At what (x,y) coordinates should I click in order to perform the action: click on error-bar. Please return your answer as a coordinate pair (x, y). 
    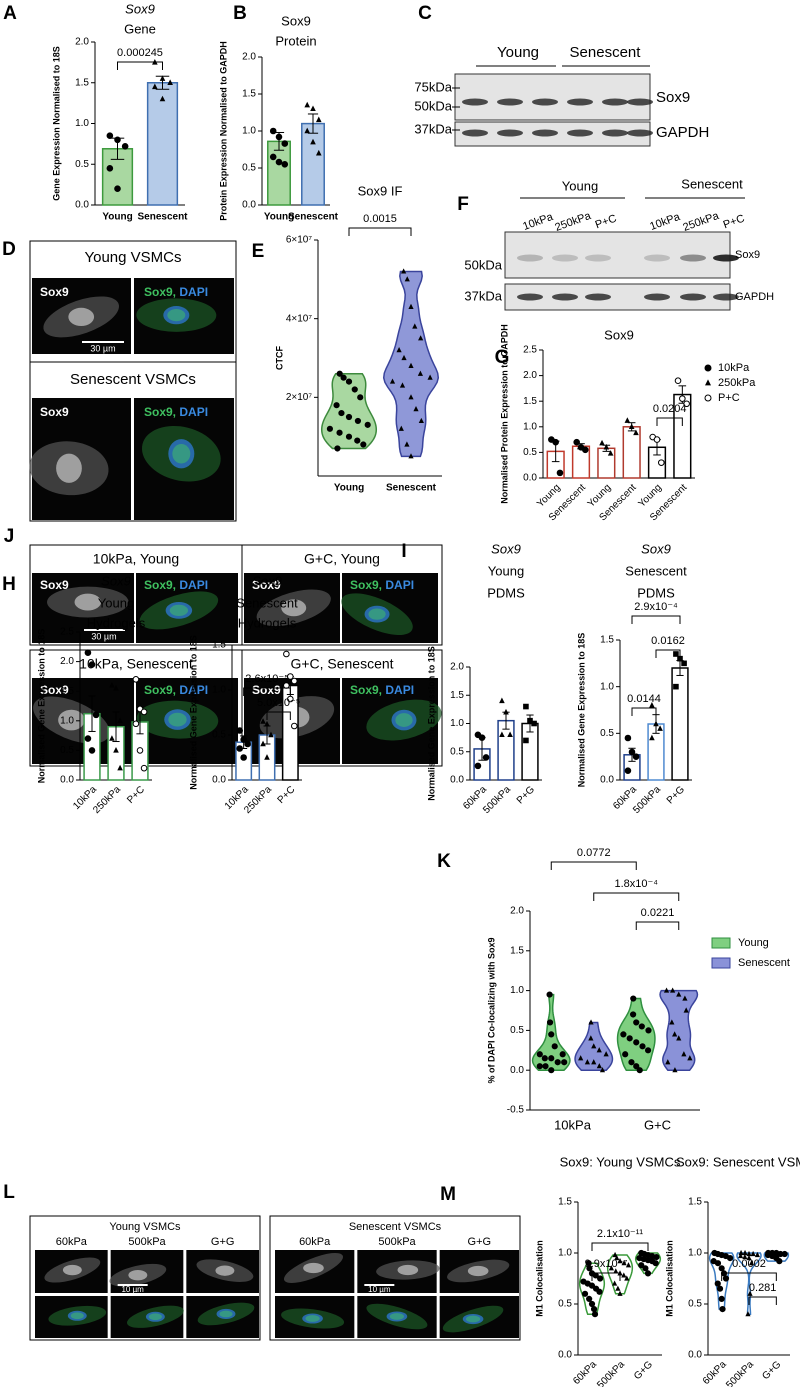
    Looking at the image, I should click on (116, 727).